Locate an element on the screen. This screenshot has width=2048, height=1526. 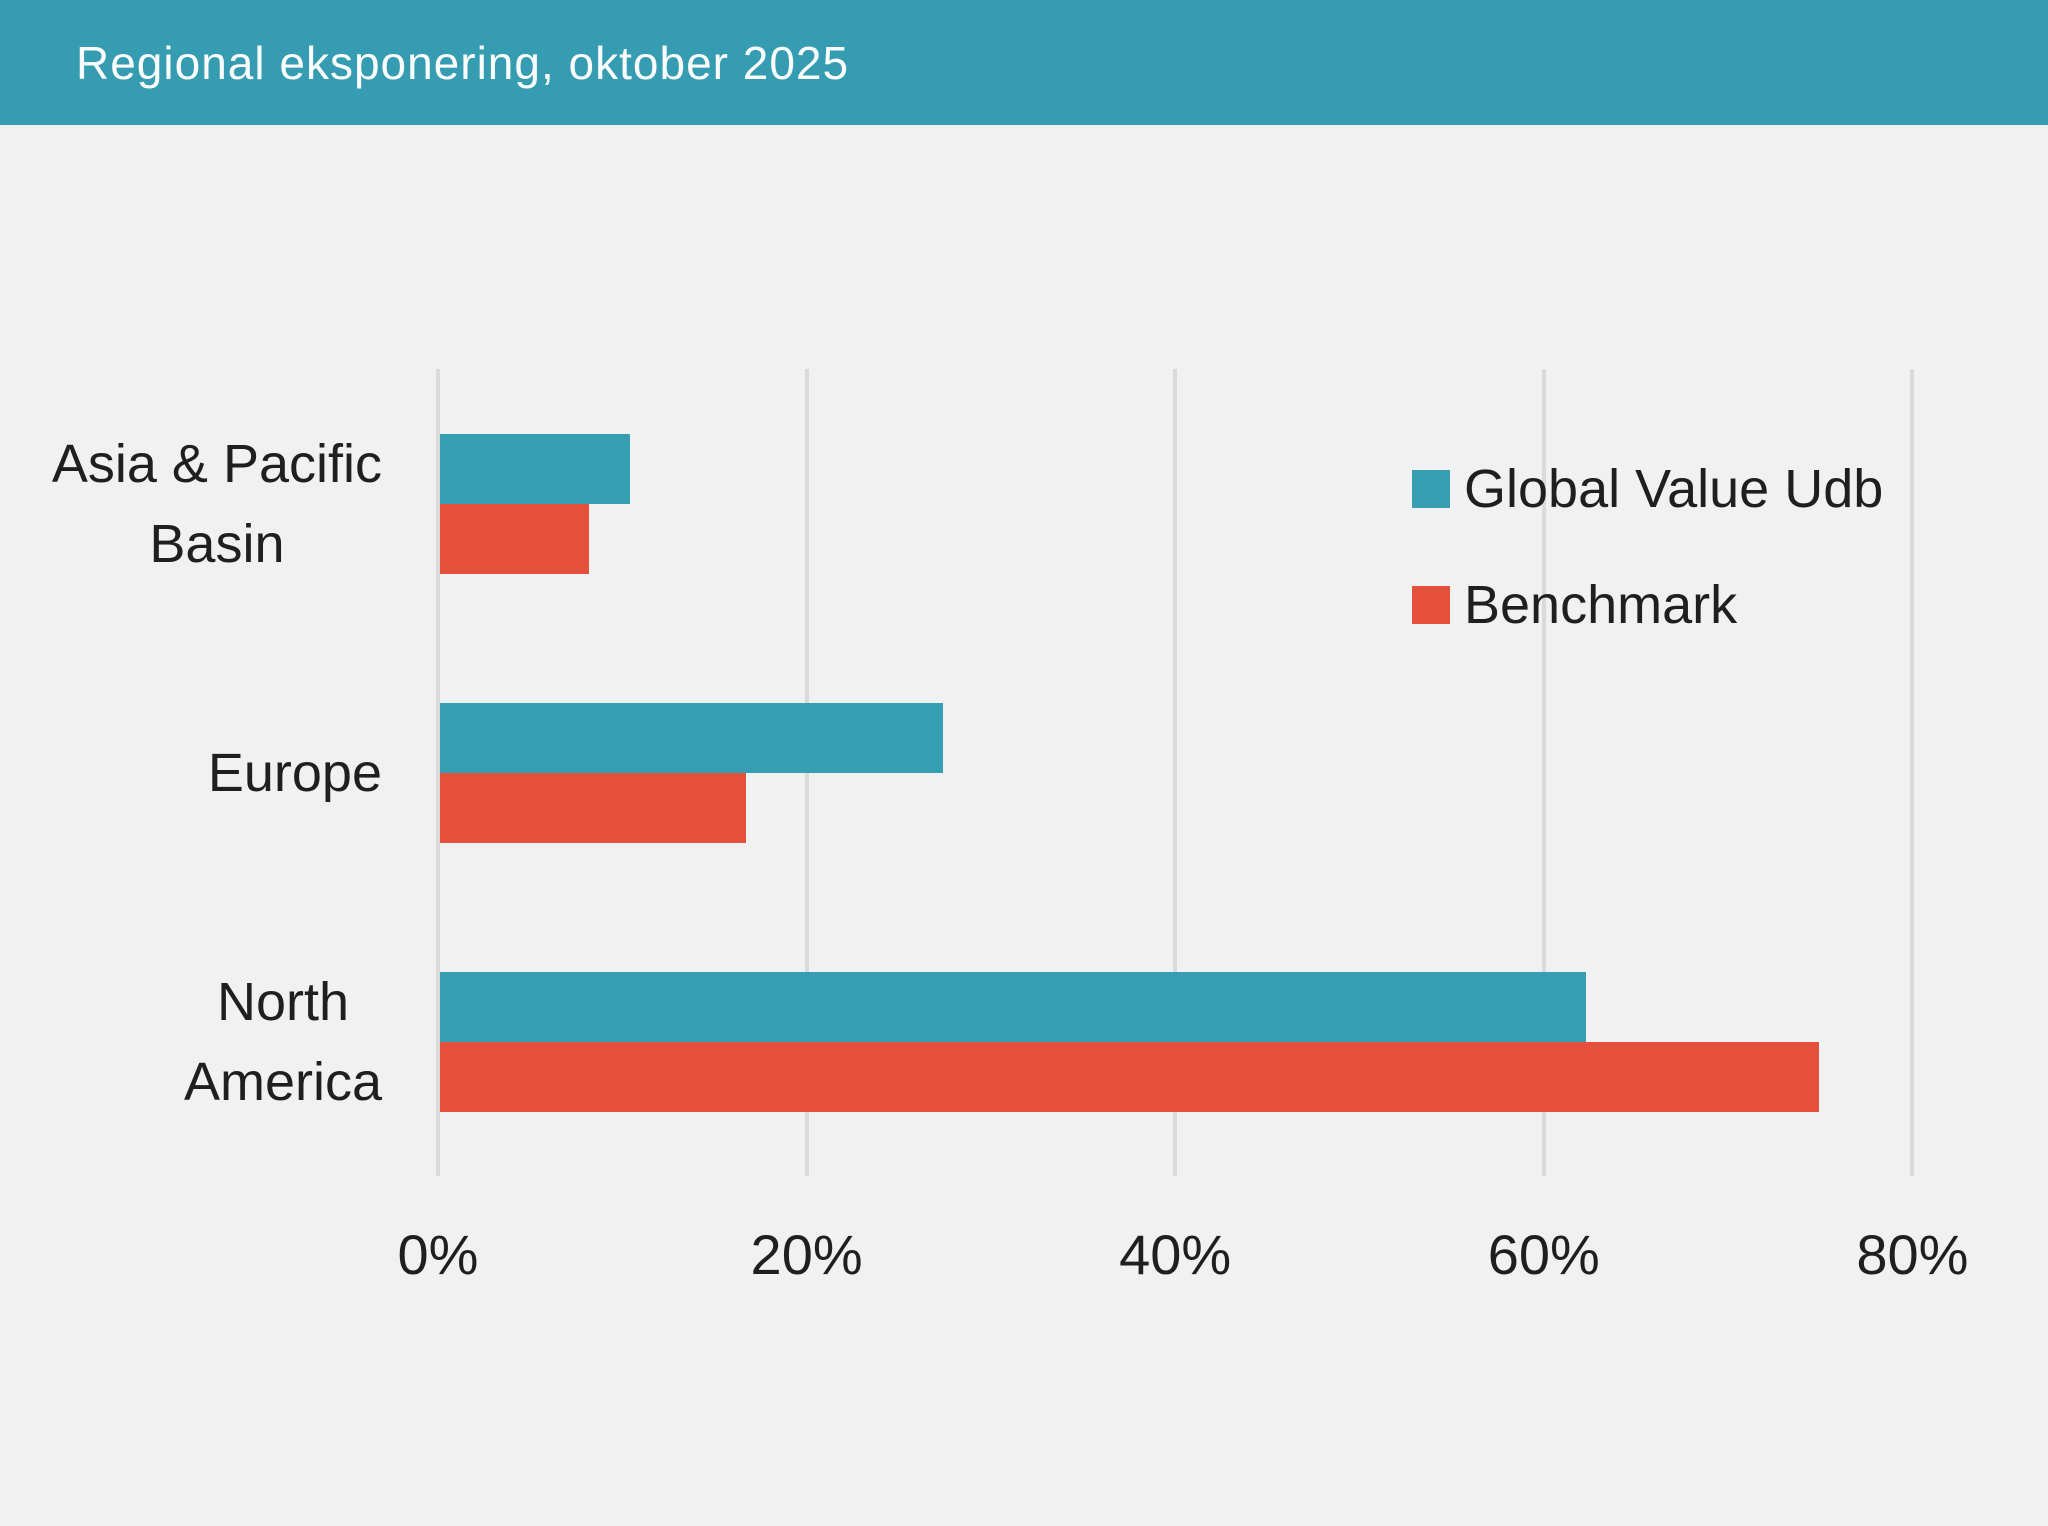
category-label: Asia & Pacific Basin is located at coordinates (216, 504).